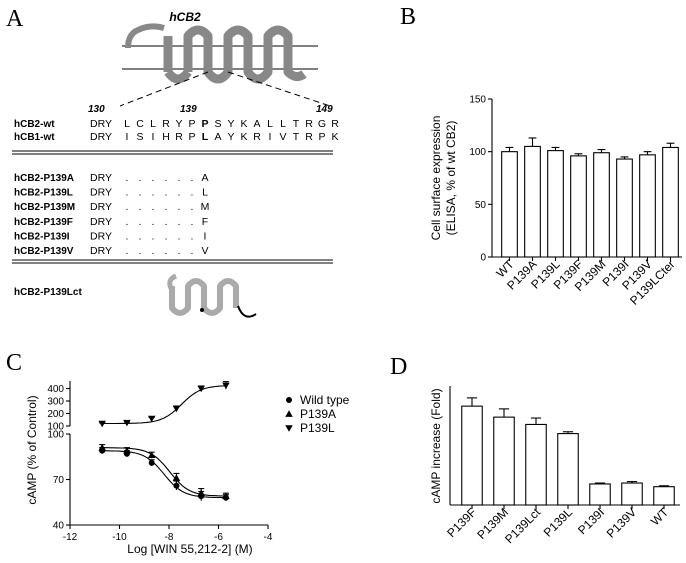  What do you see at coordinates (204, 251) in the screenshot?
I see `substitution-residue: V` at bounding box center [204, 251].